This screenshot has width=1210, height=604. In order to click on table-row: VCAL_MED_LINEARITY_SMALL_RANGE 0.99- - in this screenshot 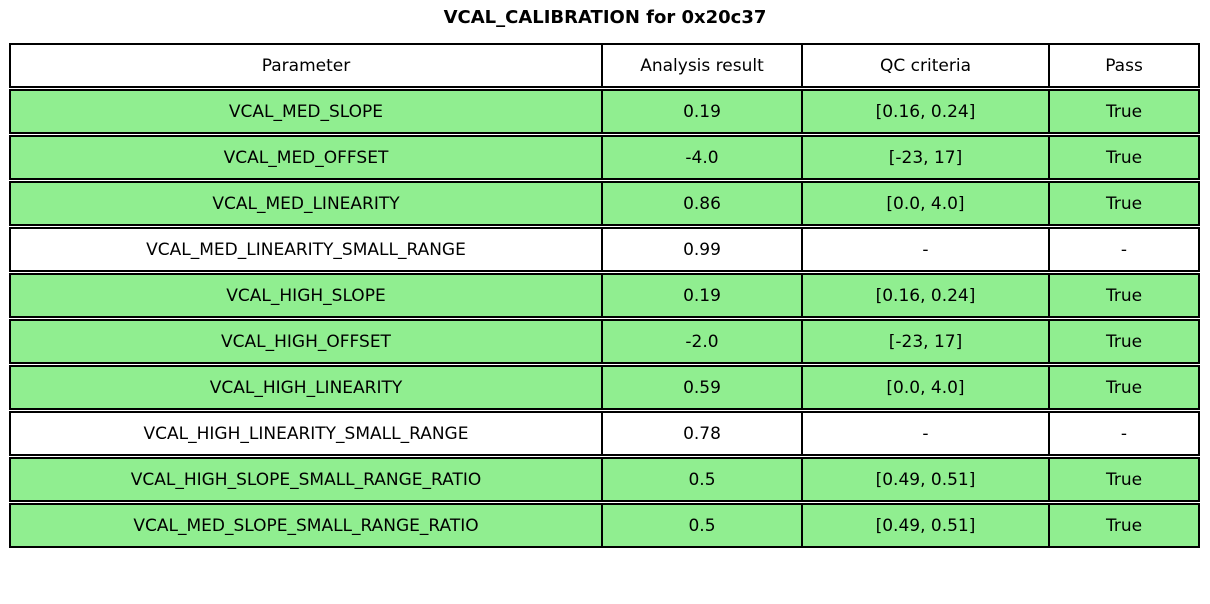, I will do `click(604, 249)`.